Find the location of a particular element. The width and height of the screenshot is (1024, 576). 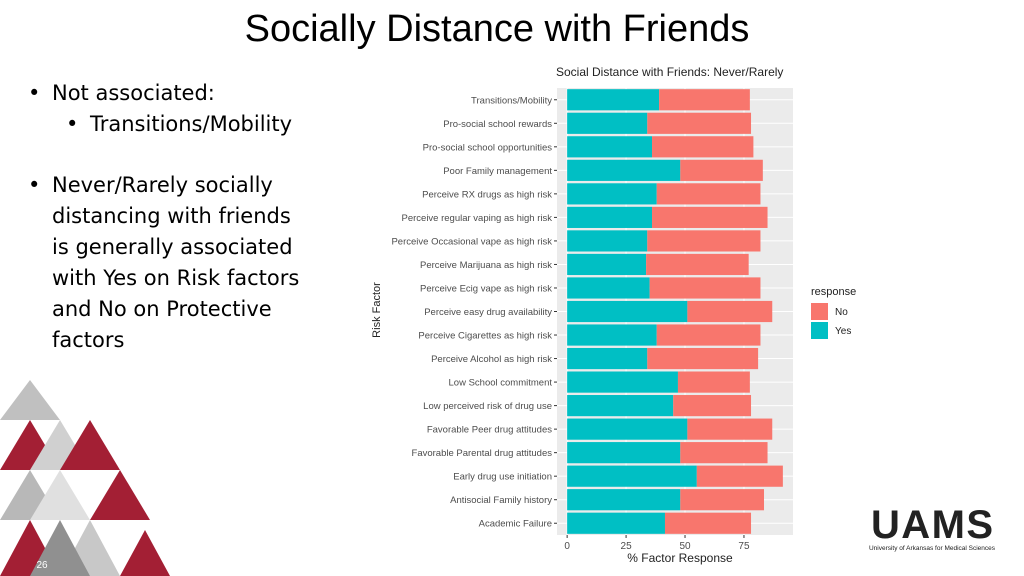

legend-title: response is located at coordinates (833, 292).